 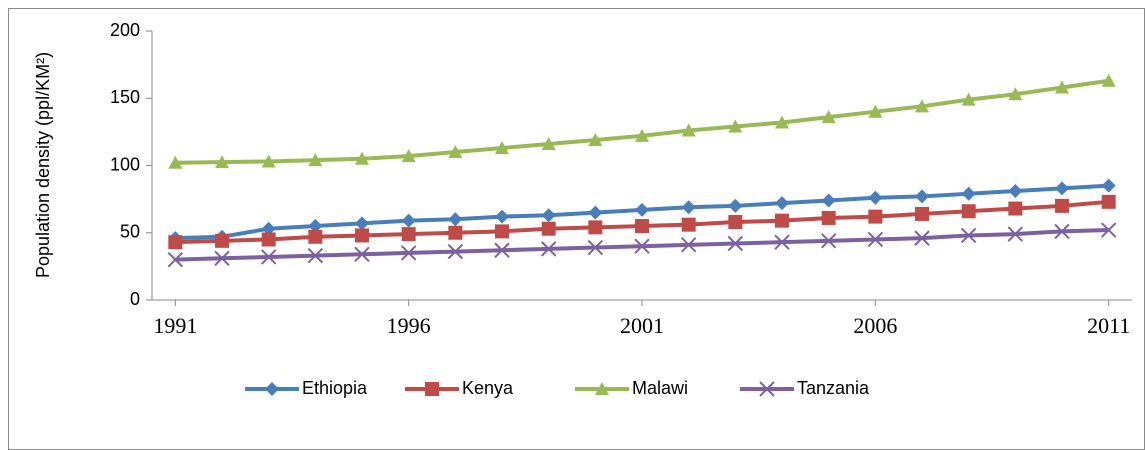 I want to click on y-axis-label: Population density (ppl/KM²), so click(x=43, y=165).